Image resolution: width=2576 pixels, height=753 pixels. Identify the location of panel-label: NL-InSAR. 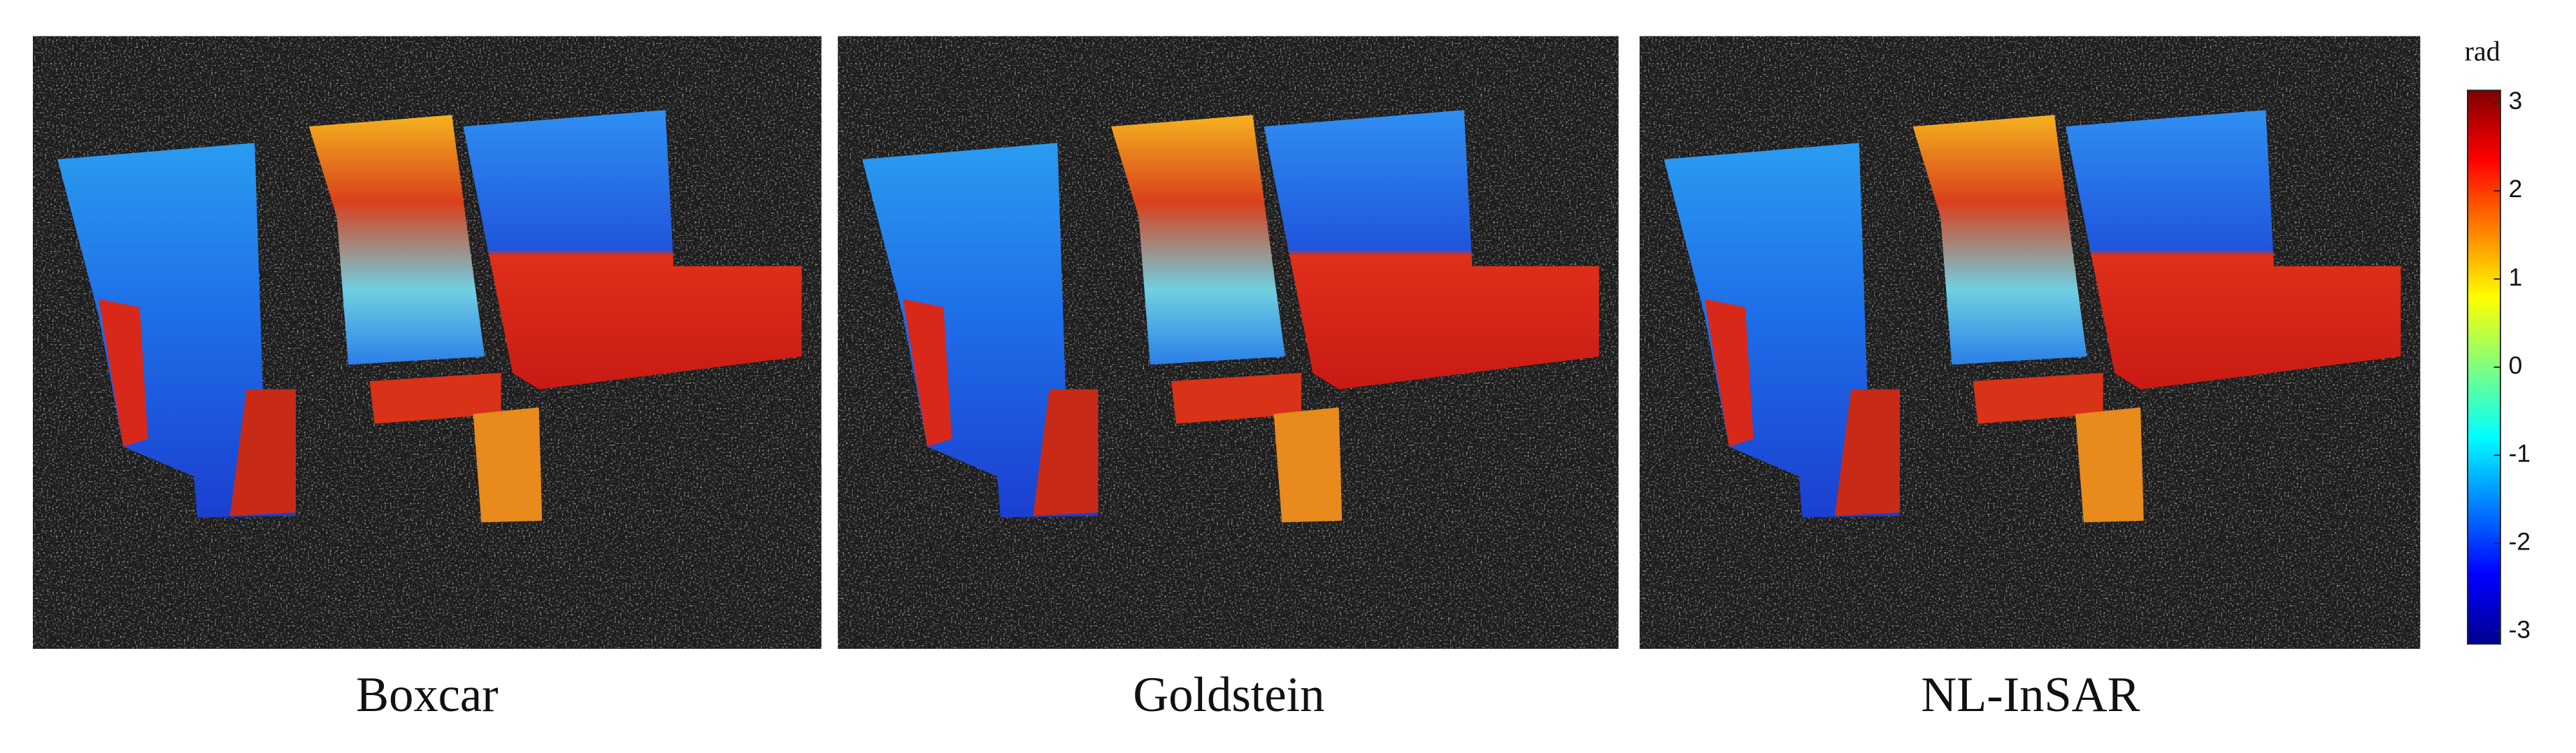
(2030, 695).